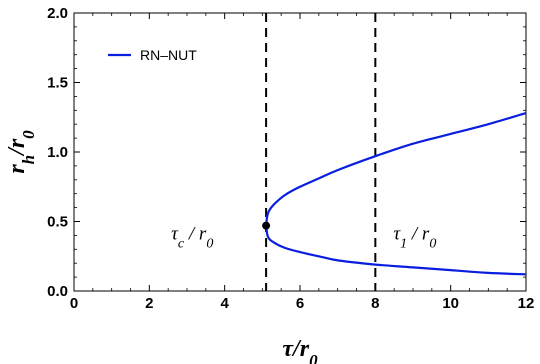 The image size is (540, 364). Describe the element at coordinates (57, 152) in the screenshot. I see `y-tick-label: 1.0` at that location.